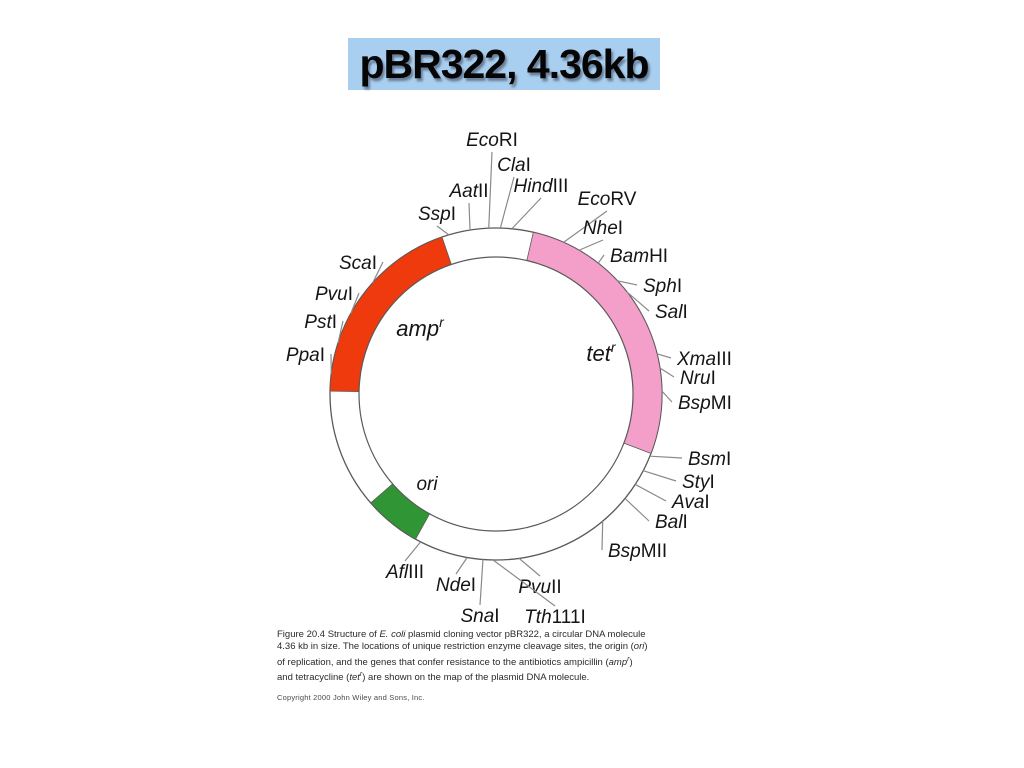 Image resolution: width=1024 pixels, height=768 pixels. Describe the element at coordinates (469, 216) in the screenshot. I see `site-tick-aatii` at that location.